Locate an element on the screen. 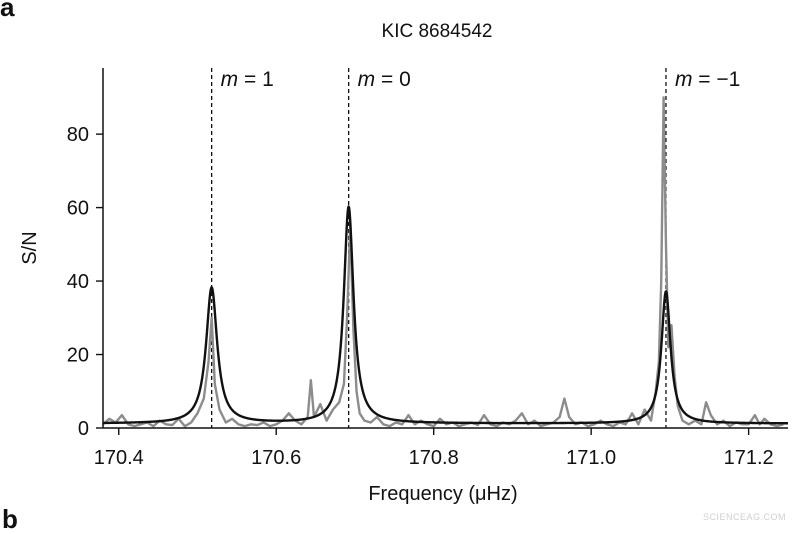  y-tick-label: 80 is located at coordinates (78, 135).